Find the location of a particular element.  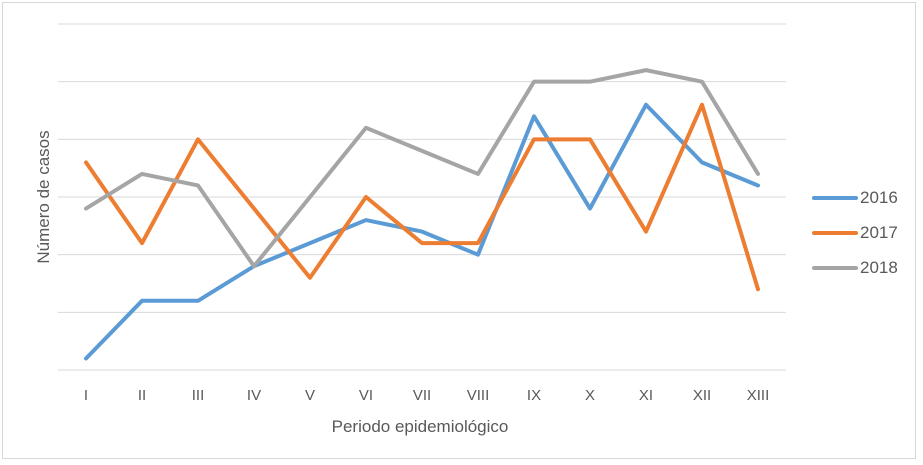

x-tick-label-IX: IX is located at coordinates (534, 395).